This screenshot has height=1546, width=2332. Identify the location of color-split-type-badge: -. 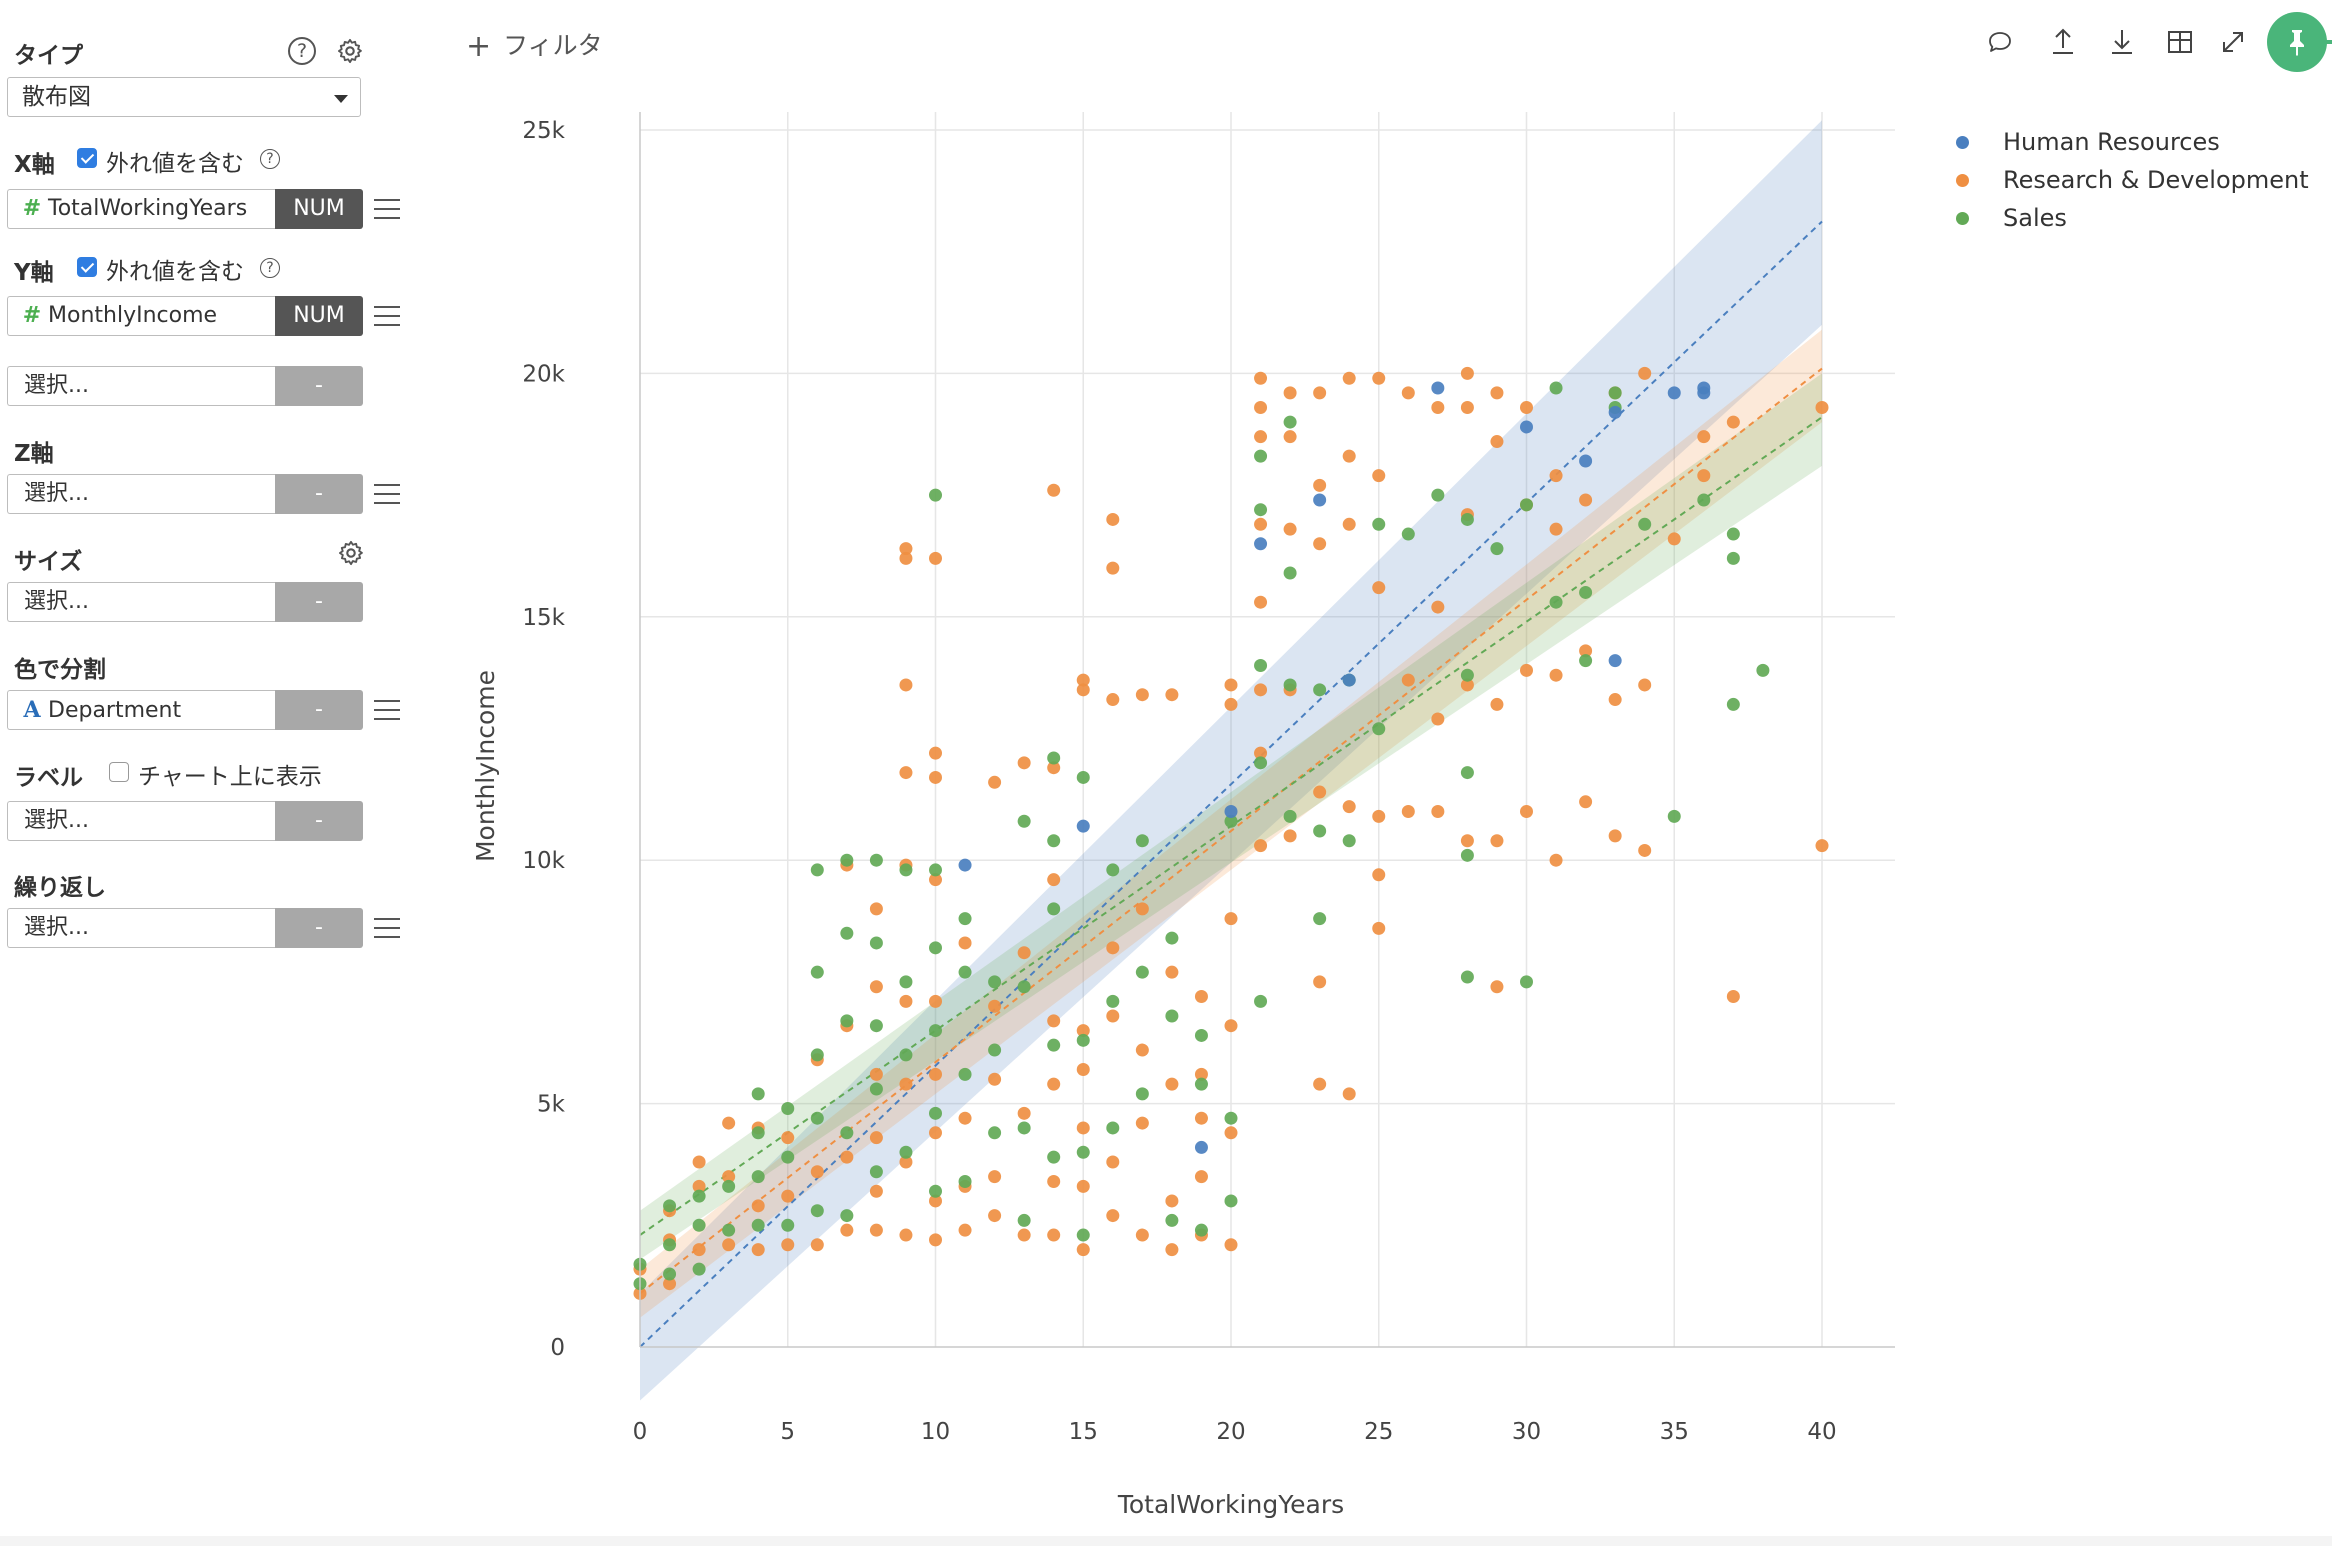
(319, 710).